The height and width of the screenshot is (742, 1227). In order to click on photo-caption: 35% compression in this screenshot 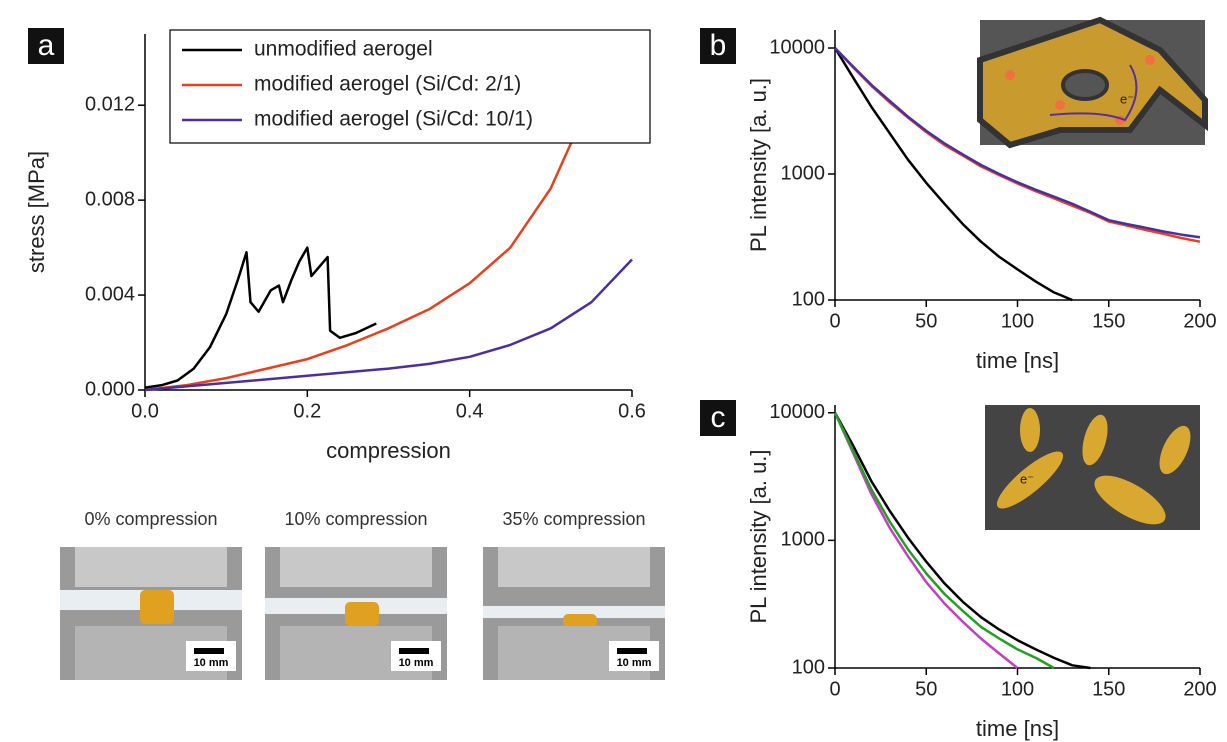, I will do `click(573, 519)`.